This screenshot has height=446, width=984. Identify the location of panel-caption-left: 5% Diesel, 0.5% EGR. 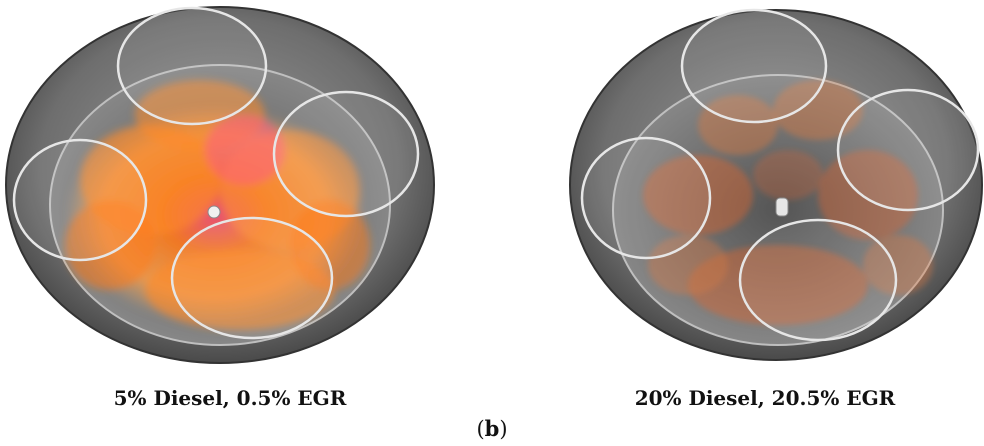
(230, 398).